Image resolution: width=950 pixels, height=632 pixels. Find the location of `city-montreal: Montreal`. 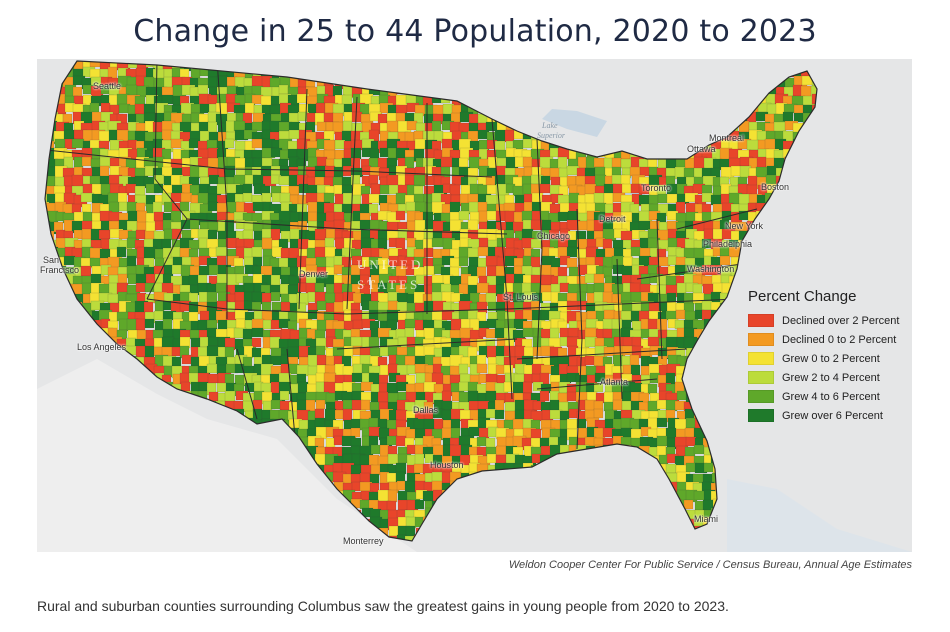

city-montreal: Montreal is located at coordinates (727, 138).